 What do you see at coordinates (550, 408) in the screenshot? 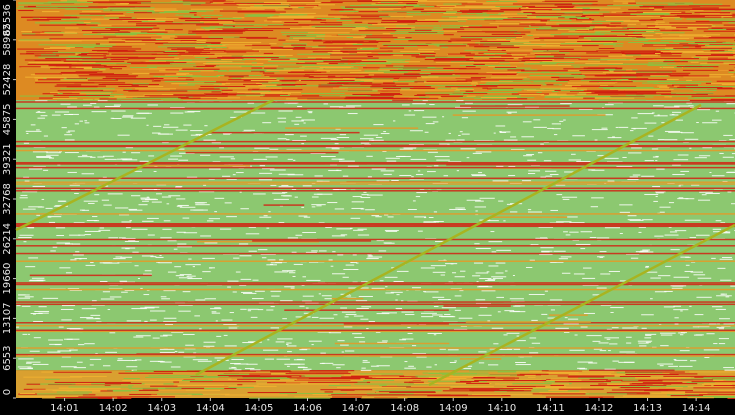
I see `x-tick-label: 14:11` at bounding box center [550, 408].